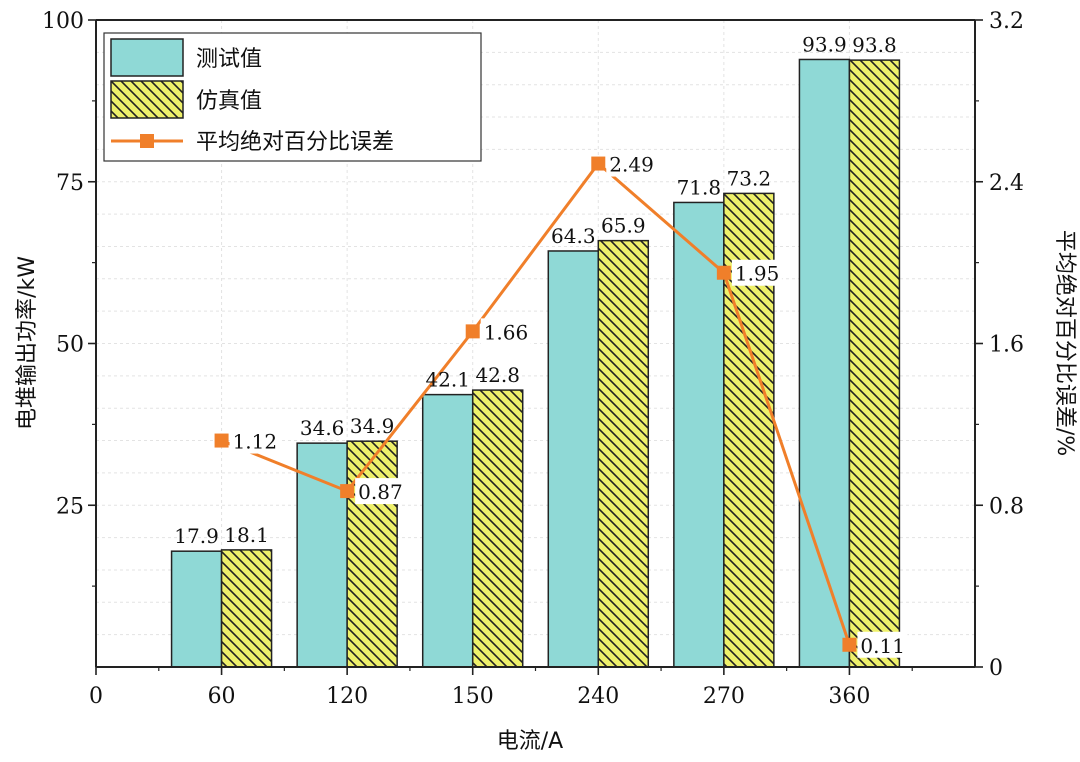 The image size is (1080, 762). What do you see at coordinates (874, 45) in the screenshot?
I see `bar-label-sim-360: 93.8` at bounding box center [874, 45].